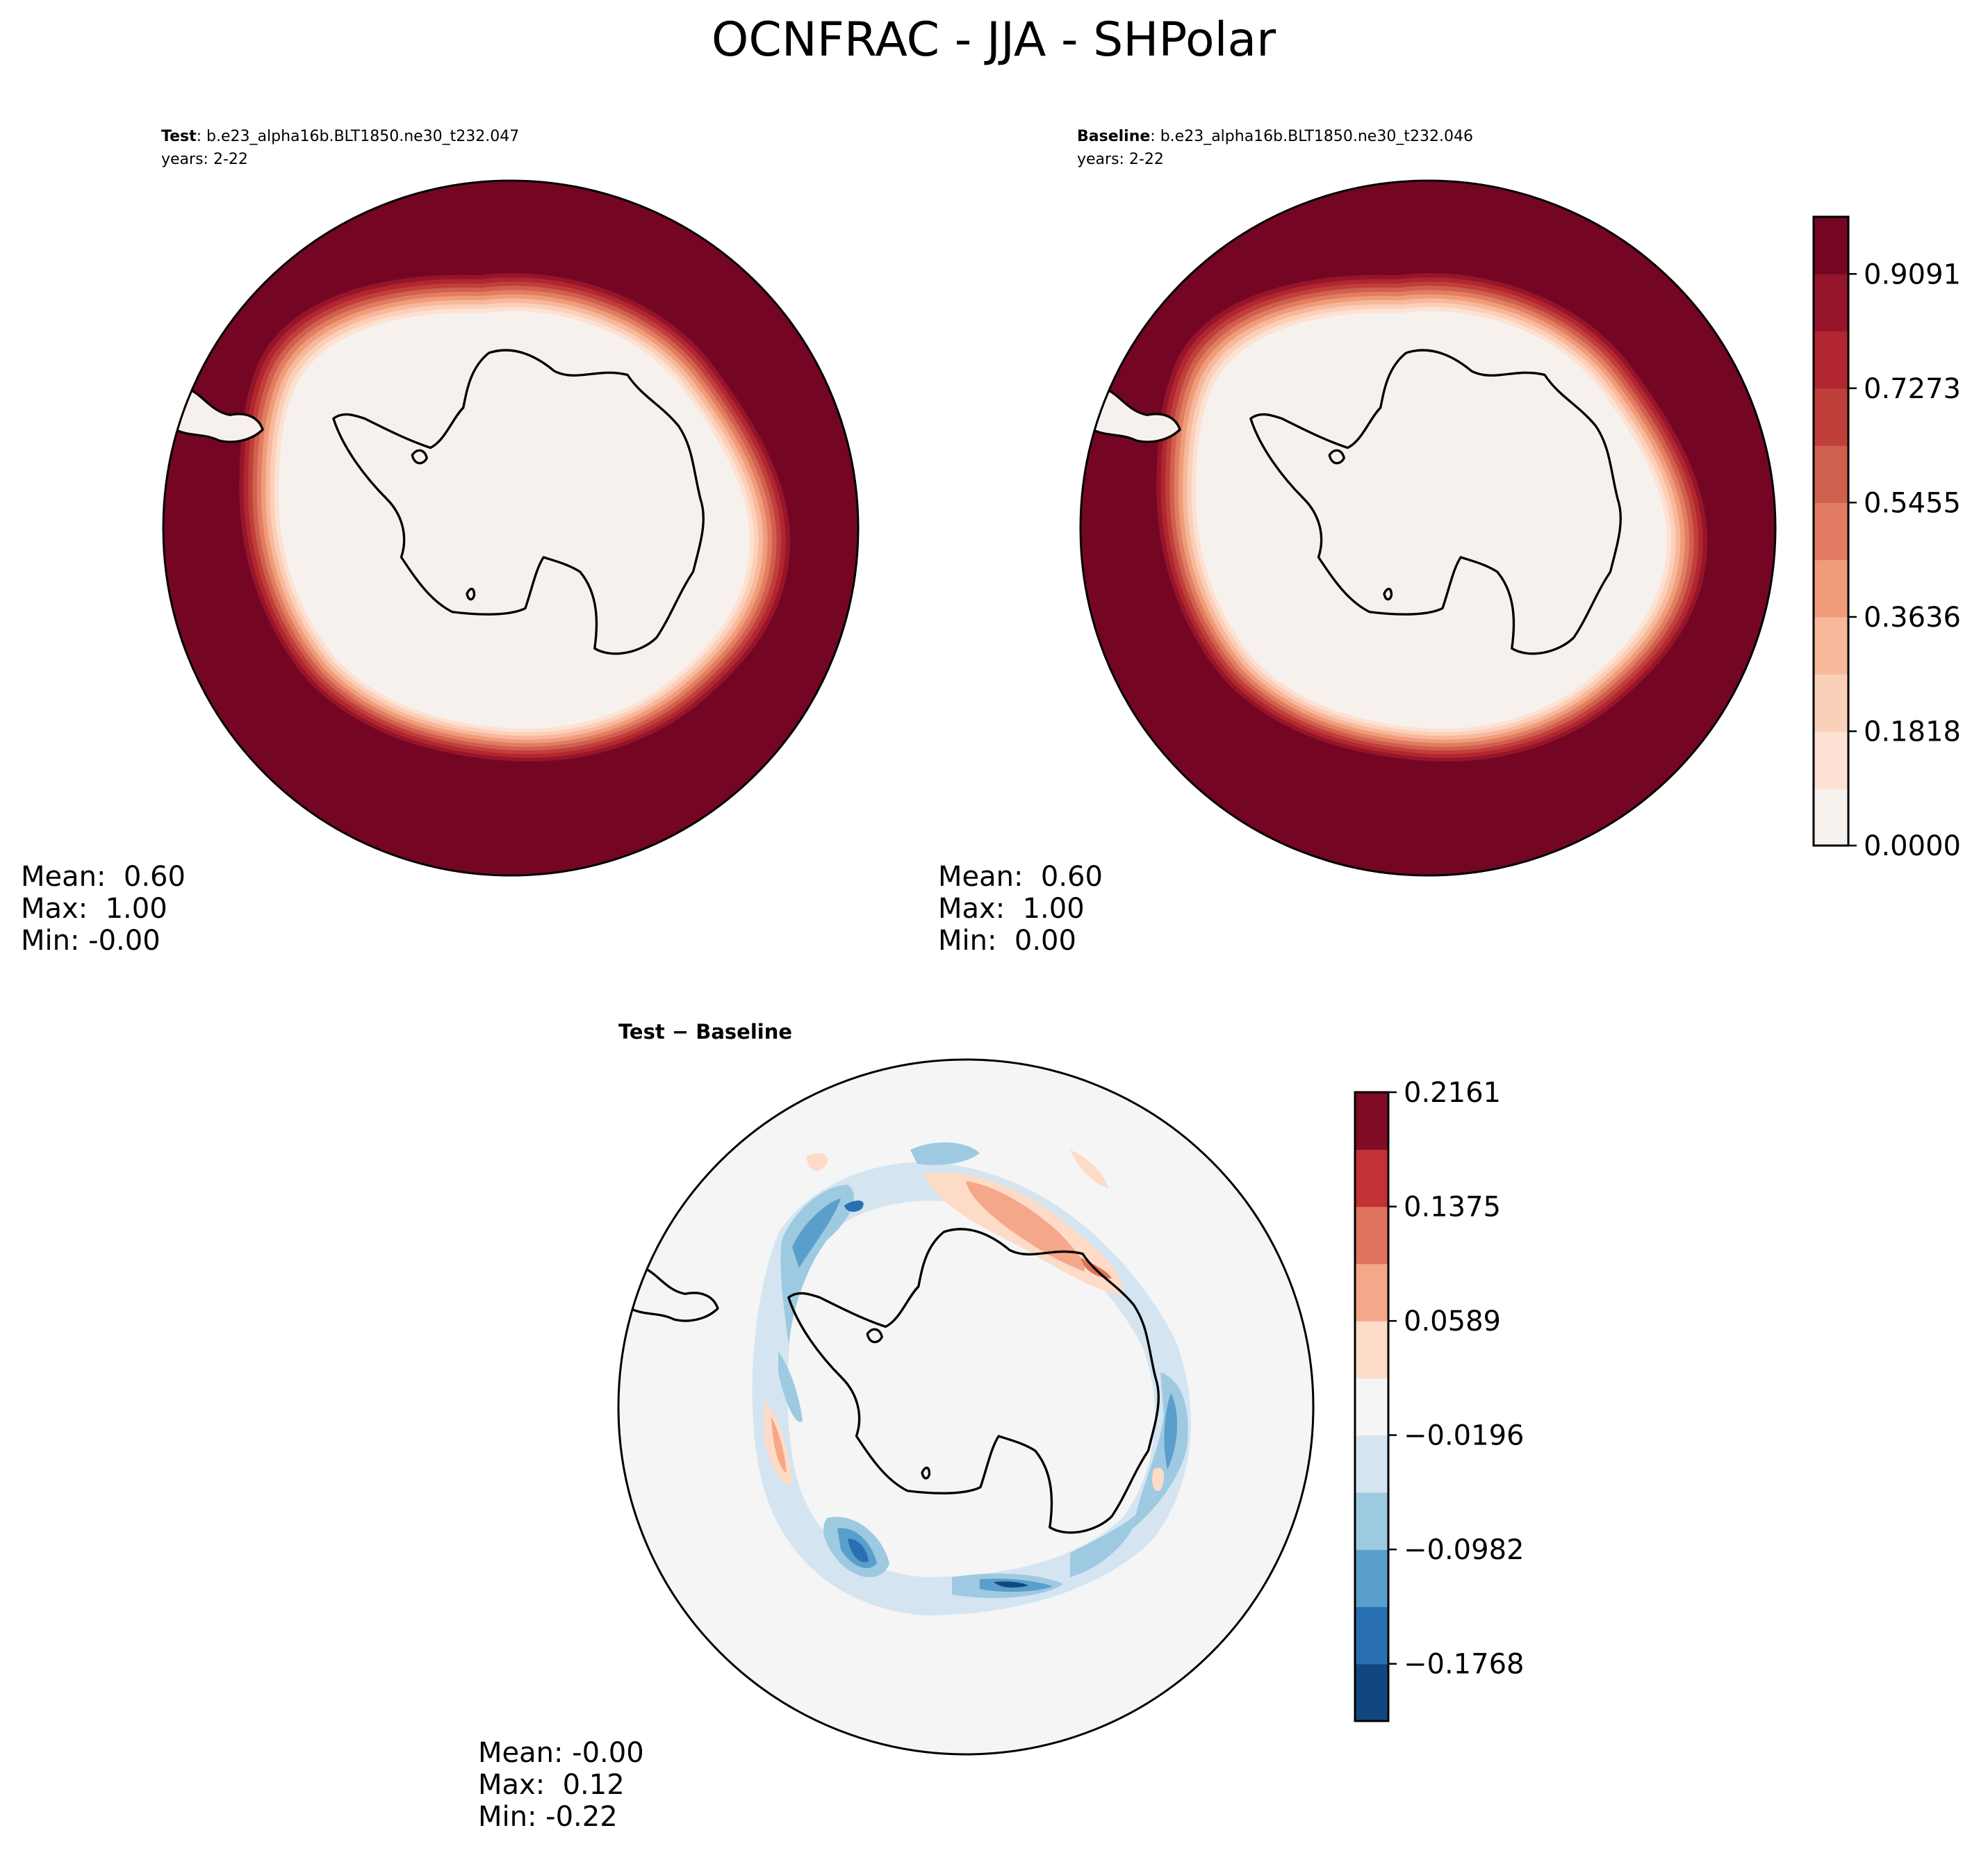 The width and height of the screenshot is (1988, 1853). I want to click on panel-test-min: Min: -0.00, so click(91, 941).